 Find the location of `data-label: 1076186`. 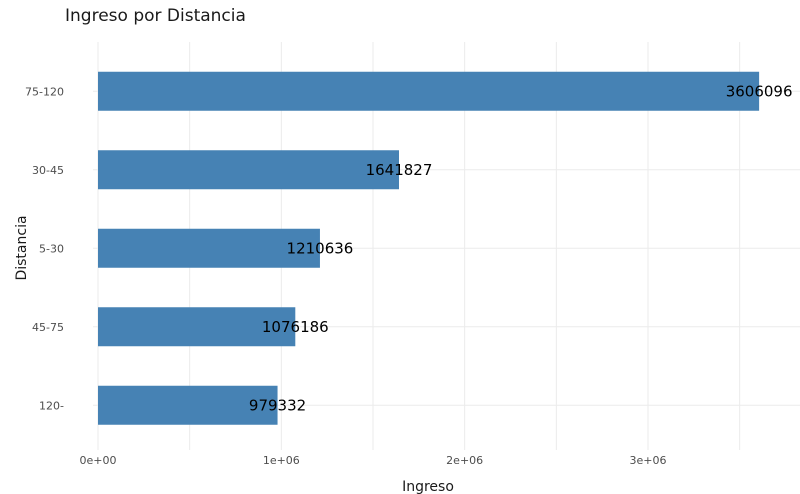

data-label: 1076186 is located at coordinates (295, 327).